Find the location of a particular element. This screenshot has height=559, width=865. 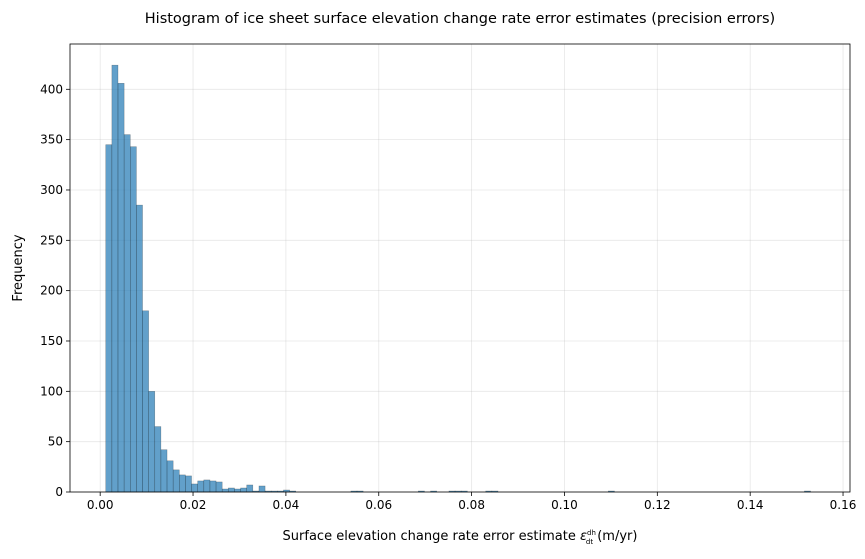

x-tick-label: 0.12 is located at coordinates (657, 505).